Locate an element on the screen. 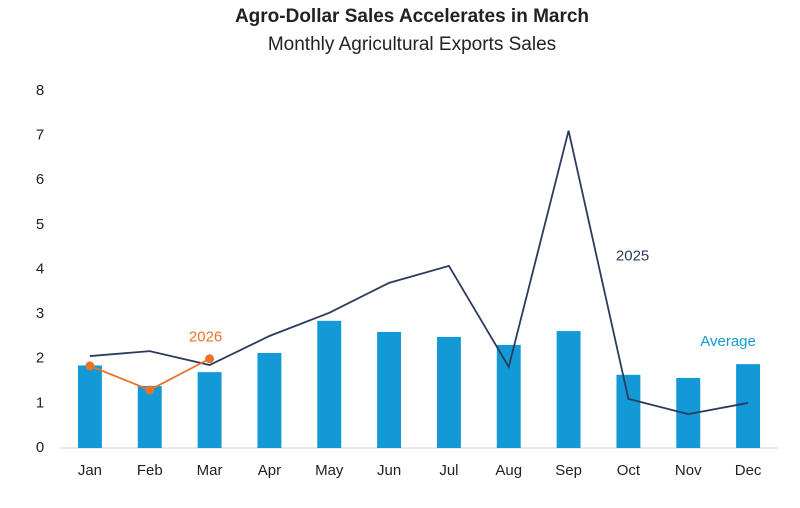 Image resolution: width=800 pixels, height=508 pixels. y-tick-label: 1 is located at coordinates (40, 402).